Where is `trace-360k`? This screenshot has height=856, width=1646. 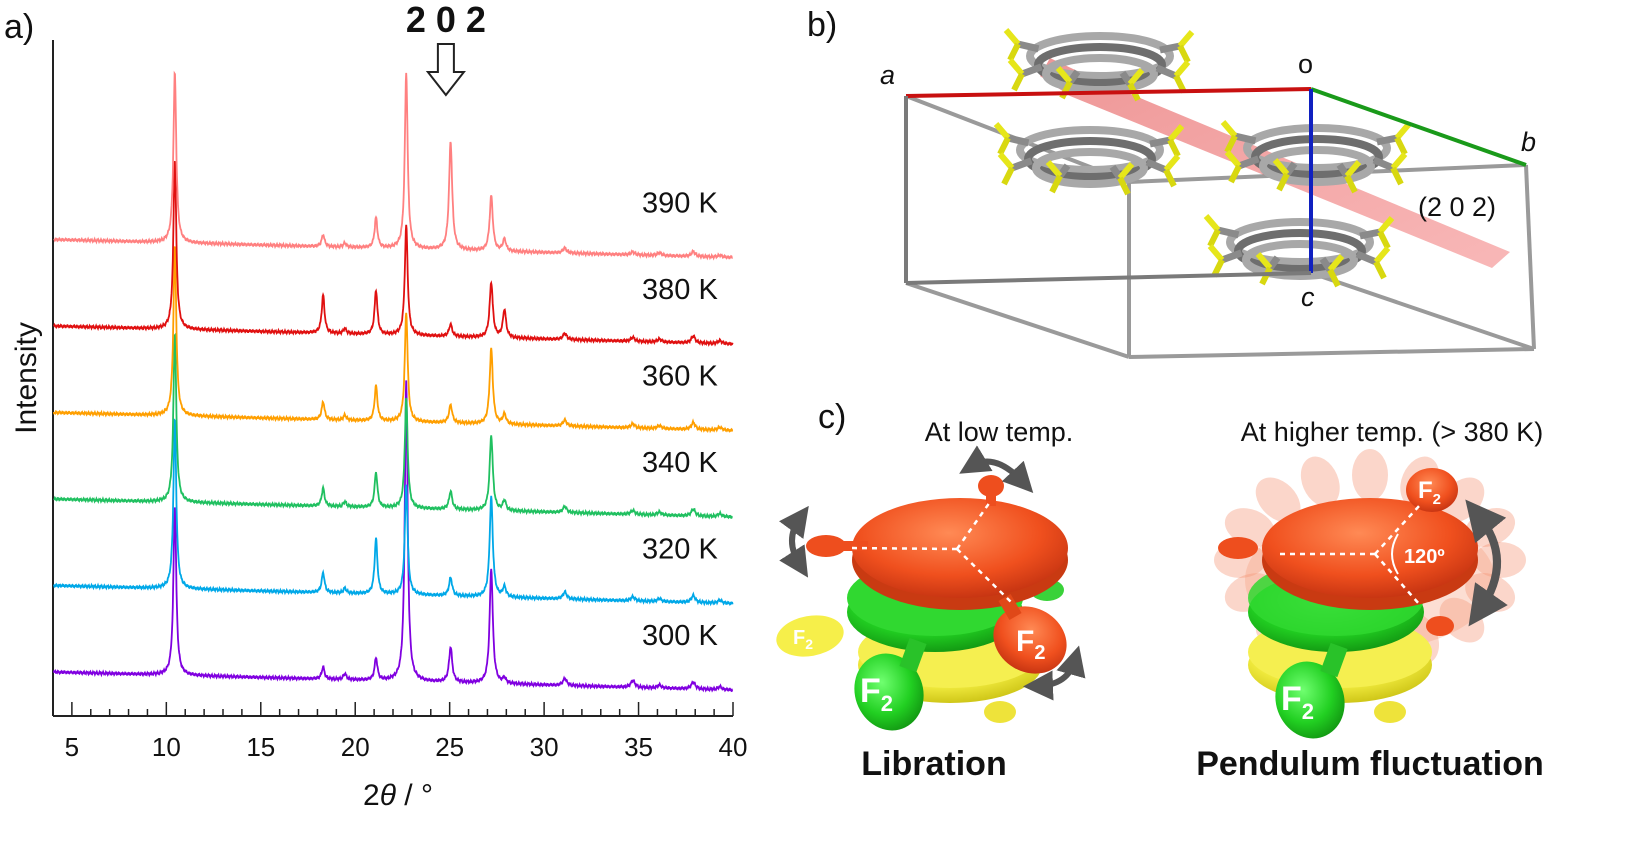
trace-360k is located at coordinates (393, 340).